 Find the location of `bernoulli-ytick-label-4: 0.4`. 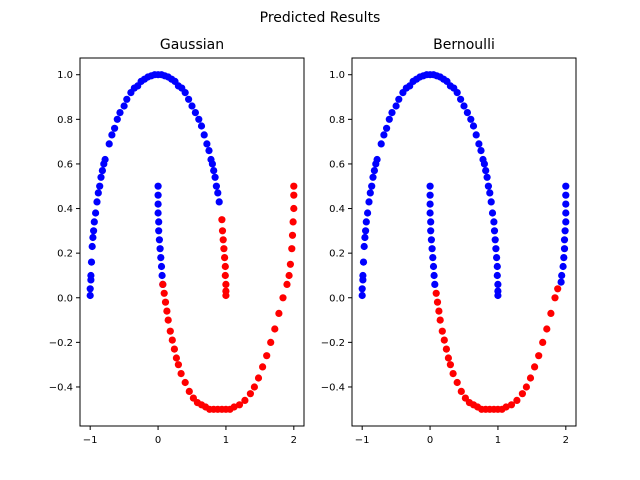

bernoulli-ytick-label-4: 0.4 is located at coordinates (337, 209).